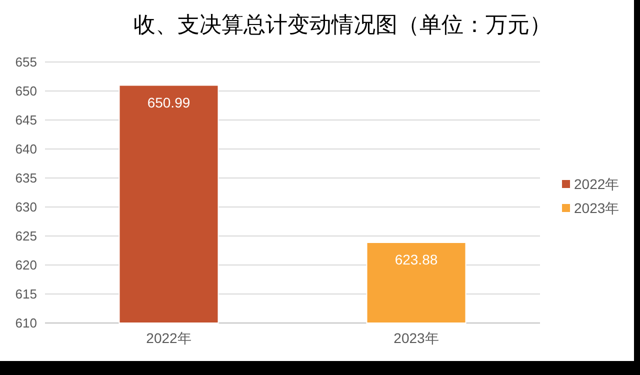  What do you see at coordinates (168, 102) in the screenshot?
I see `data-label: 650.99` at bounding box center [168, 102].